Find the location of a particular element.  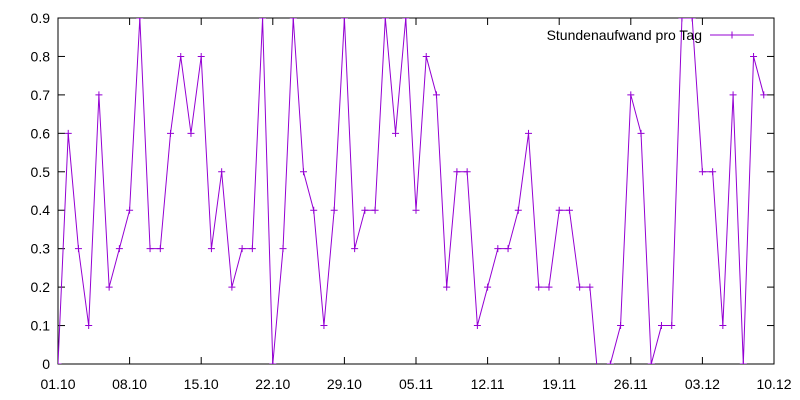

legend-marker is located at coordinates (732, 35).